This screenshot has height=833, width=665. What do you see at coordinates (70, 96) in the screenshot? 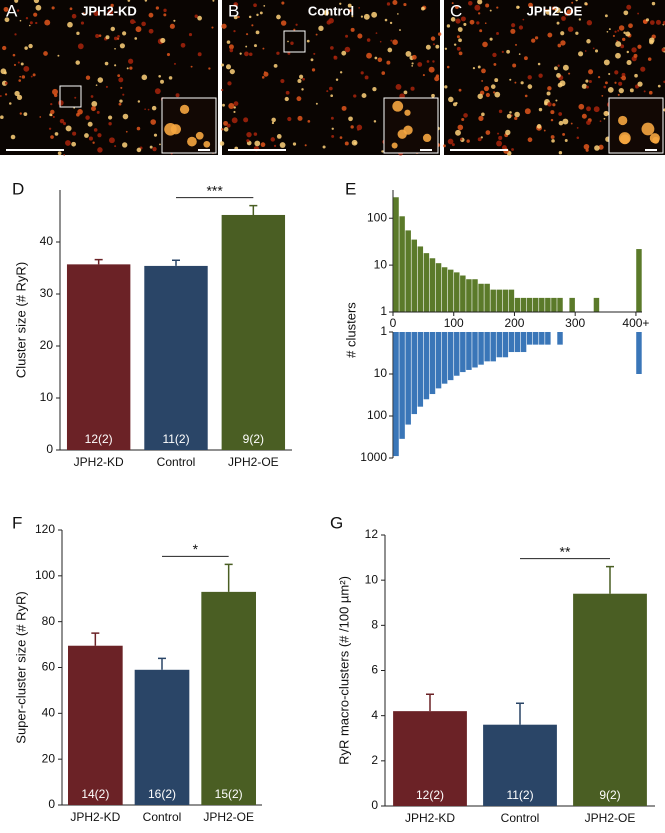
I see `roi-box` at bounding box center [70, 96].